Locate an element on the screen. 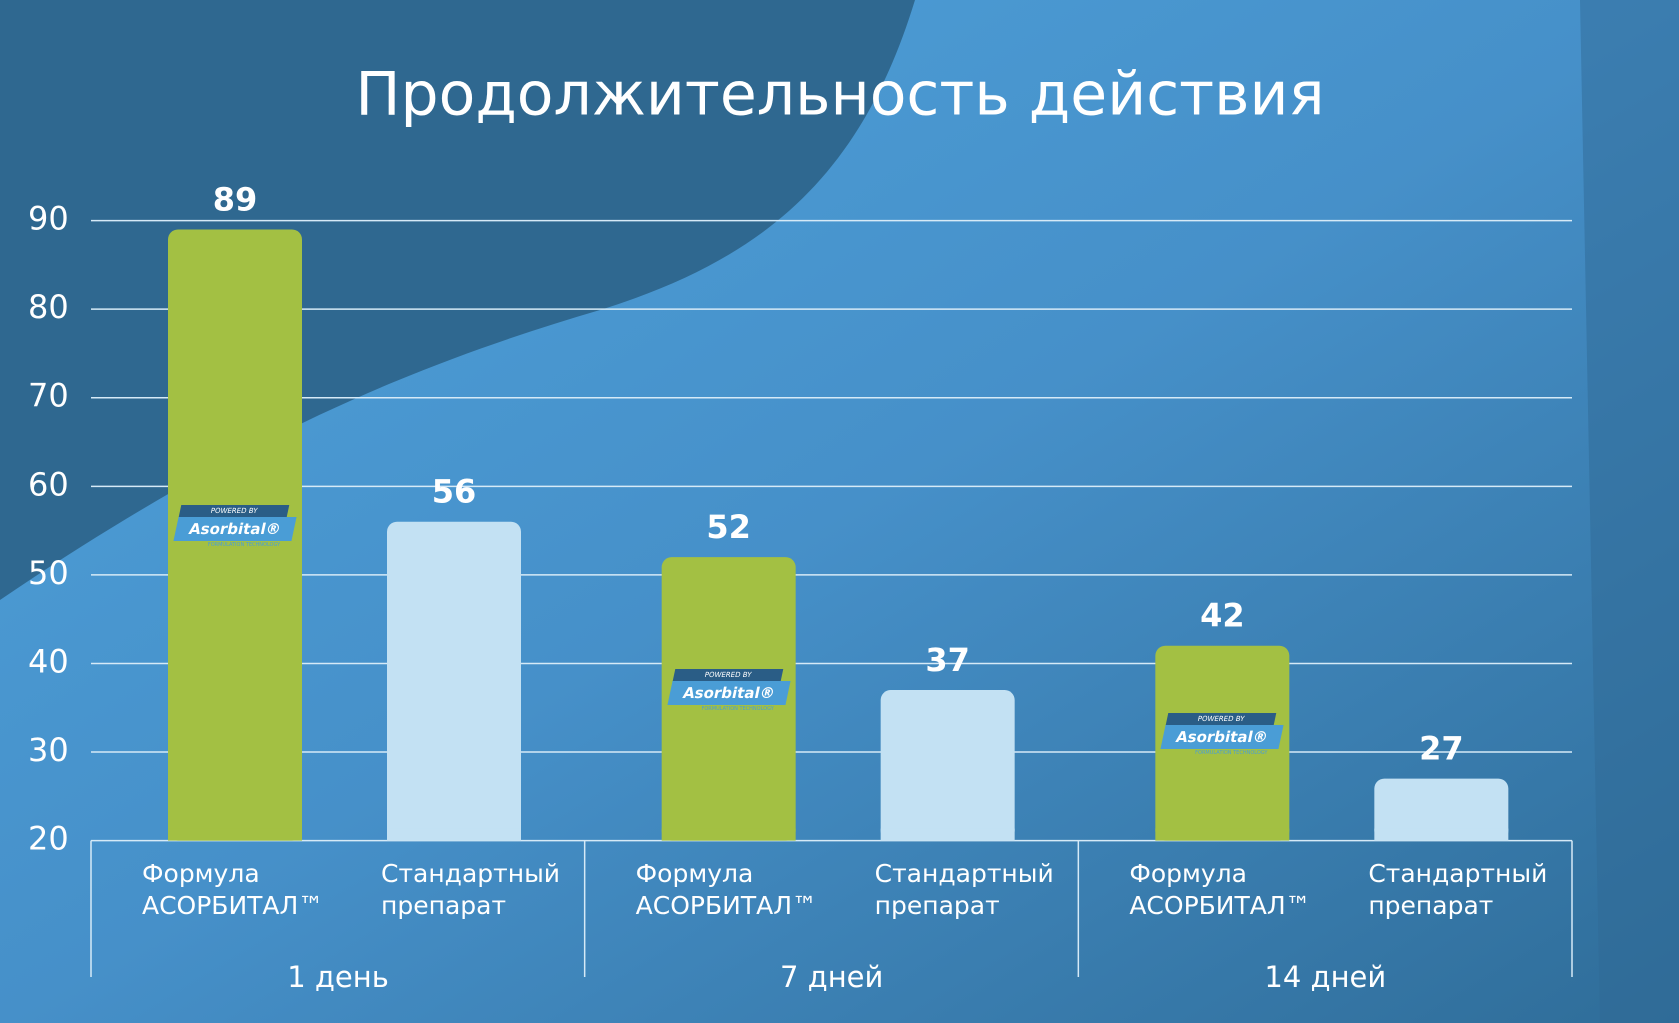 Image resolution: width=1679 pixels, height=1023 pixels. value-label: 52 is located at coordinates (728, 527).